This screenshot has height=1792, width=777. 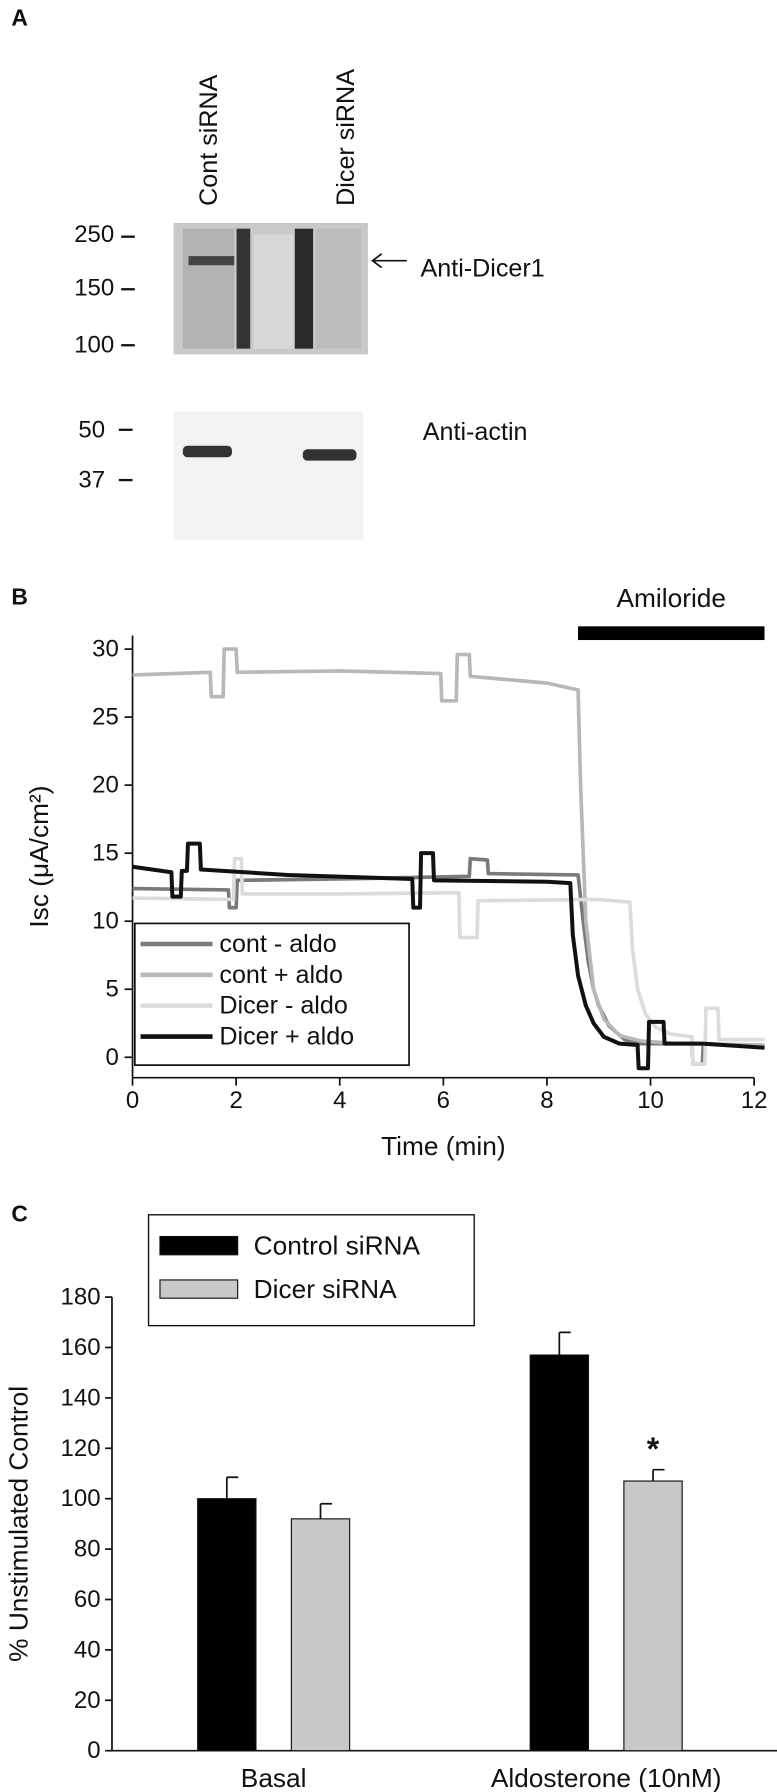 I want to click on y-tick-label: 30, so click(x=105, y=649).